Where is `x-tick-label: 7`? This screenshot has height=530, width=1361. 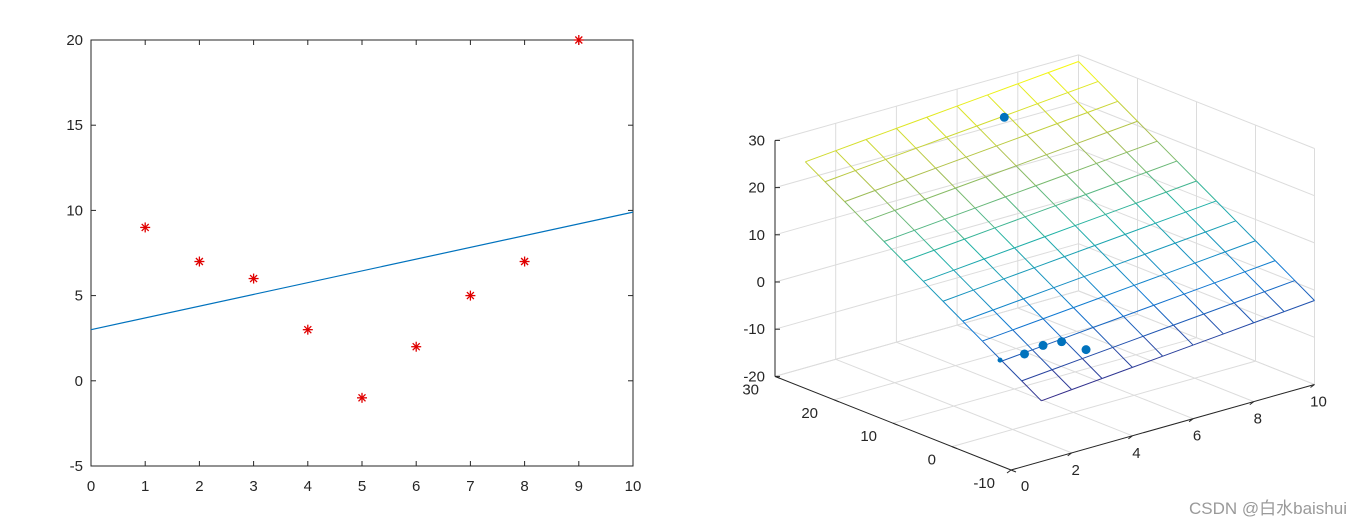 x-tick-label: 7 is located at coordinates (470, 486).